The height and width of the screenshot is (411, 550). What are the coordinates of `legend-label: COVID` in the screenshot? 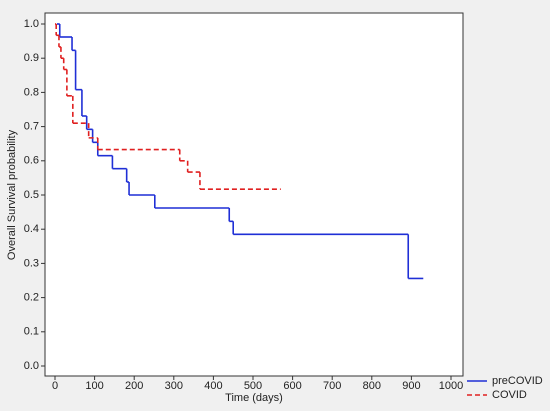 It's located at (509, 395).